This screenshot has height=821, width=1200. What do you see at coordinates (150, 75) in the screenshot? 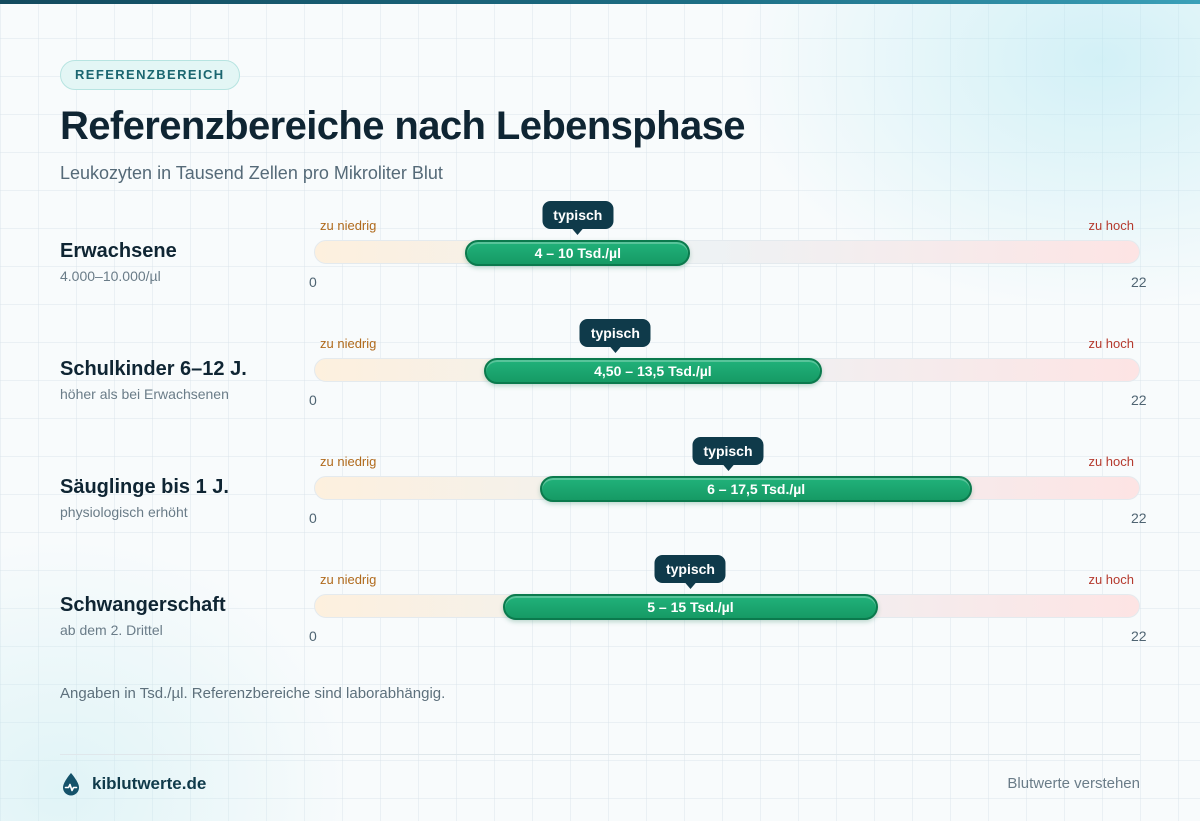
I see `category-badge: REFERENZBEREICH` at bounding box center [150, 75].